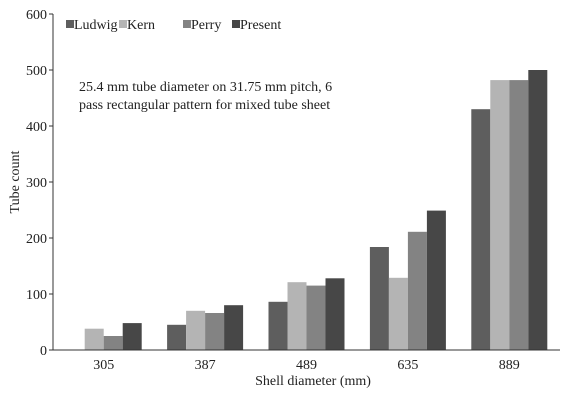 The width and height of the screenshot is (577, 395). I want to click on legend-label-ludwig: Ludwig, so click(96, 25).